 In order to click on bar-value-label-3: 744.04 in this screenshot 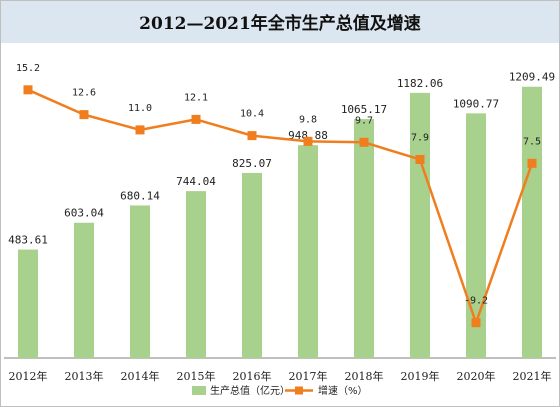, I will do `click(196, 181)`.